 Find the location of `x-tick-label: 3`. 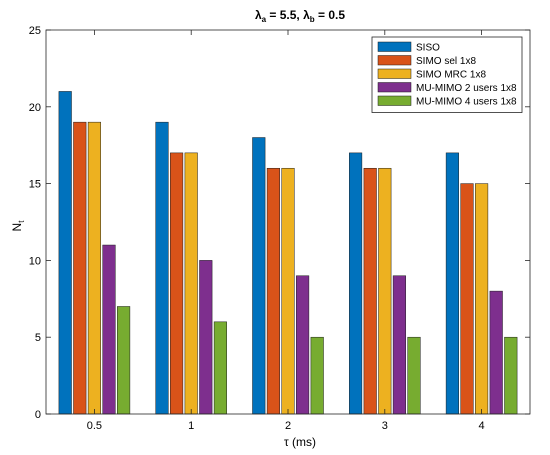

x-tick-label: 3 is located at coordinates (385, 426).